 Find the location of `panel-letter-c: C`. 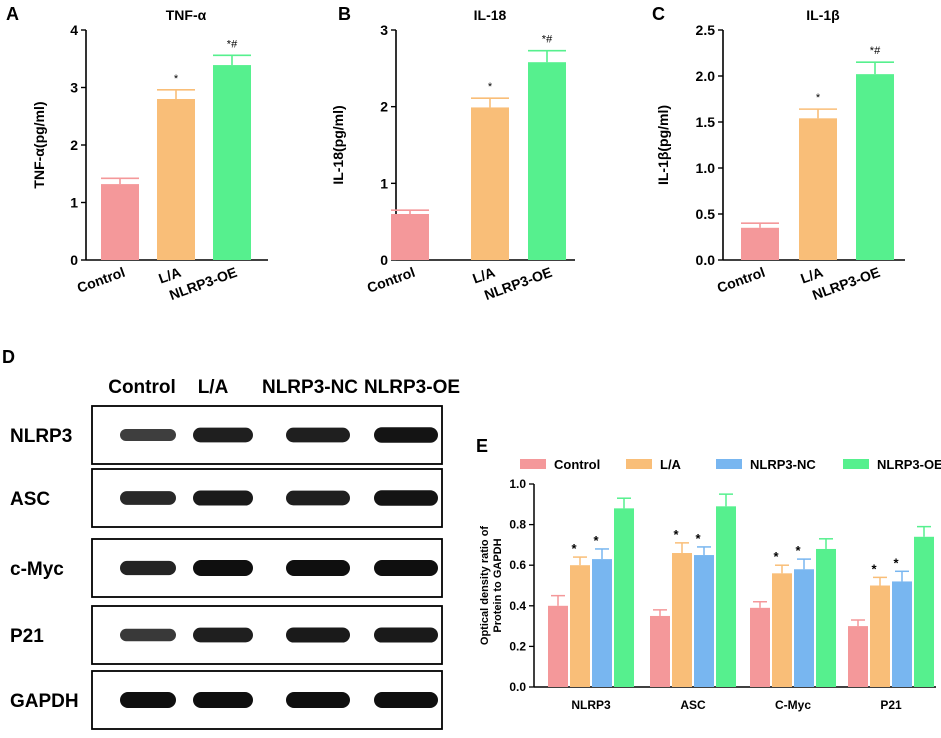

panel-letter-c: C is located at coordinates (658, 14).